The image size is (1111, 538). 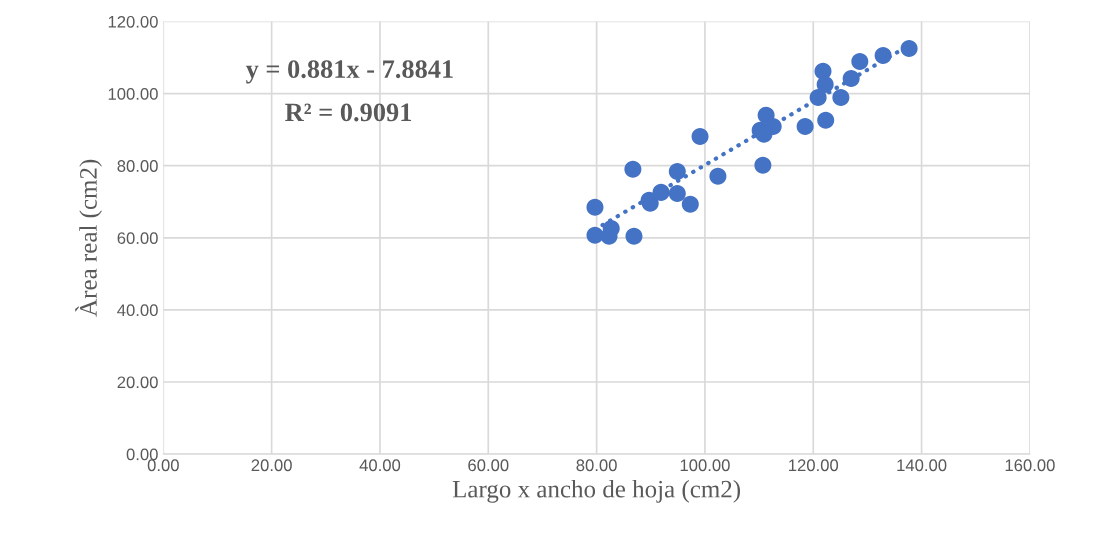 What do you see at coordinates (163, 465) in the screenshot?
I see `x-tick-label: 0.00` at bounding box center [163, 465].